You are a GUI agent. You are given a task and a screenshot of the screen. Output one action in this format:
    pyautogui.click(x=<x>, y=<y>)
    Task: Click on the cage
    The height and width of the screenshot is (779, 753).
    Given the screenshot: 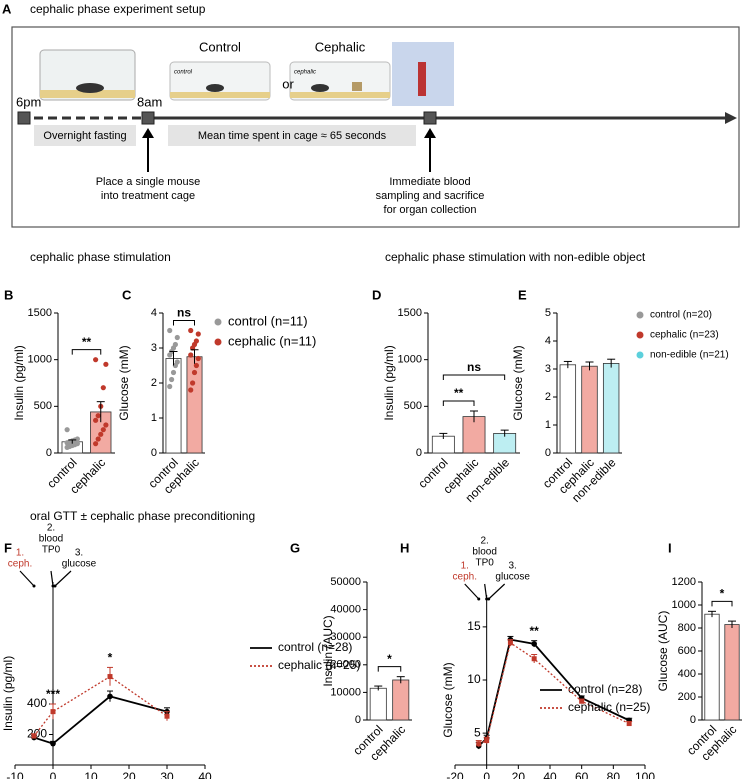 What is the action you would take?
    pyautogui.click(x=87, y=75)
    